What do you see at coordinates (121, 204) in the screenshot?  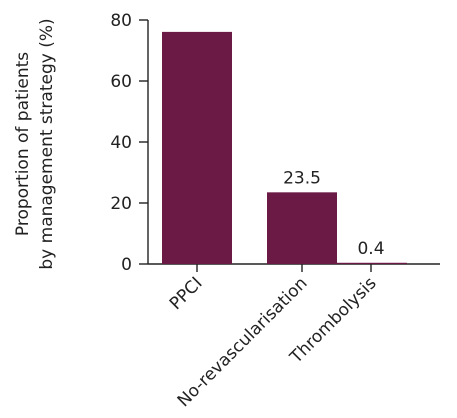 I see `y-tick-label: 20` at bounding box center [121, 204].